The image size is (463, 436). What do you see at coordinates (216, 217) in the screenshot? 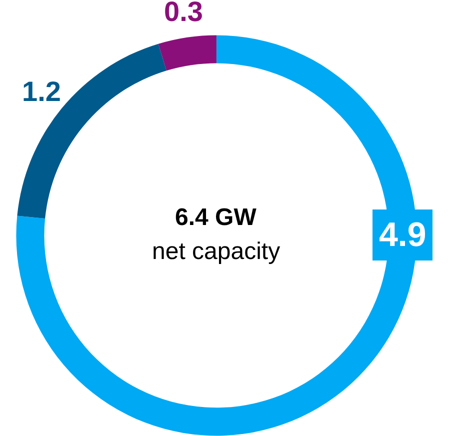
I see `text: 6.4 GW` at bounding box center [216, 217].